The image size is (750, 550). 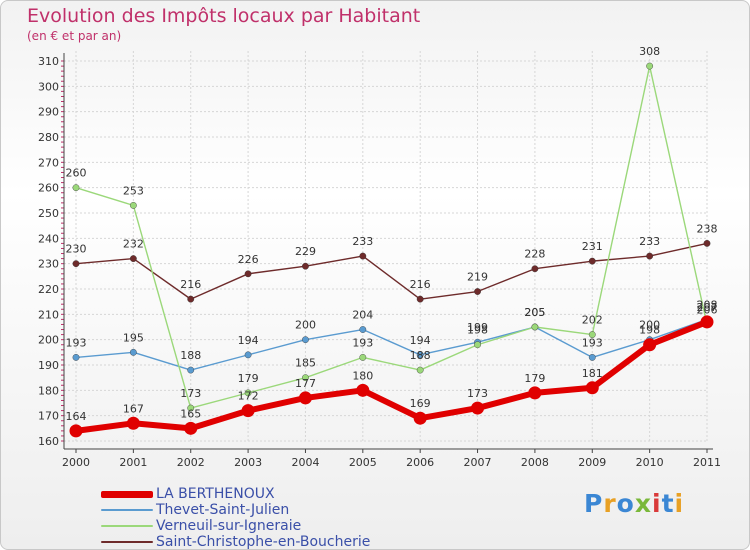 What do you see at coordinates (48, 340) in the screenshot?
I see `y-tick-label: 200` at bounding box center [48, 340].